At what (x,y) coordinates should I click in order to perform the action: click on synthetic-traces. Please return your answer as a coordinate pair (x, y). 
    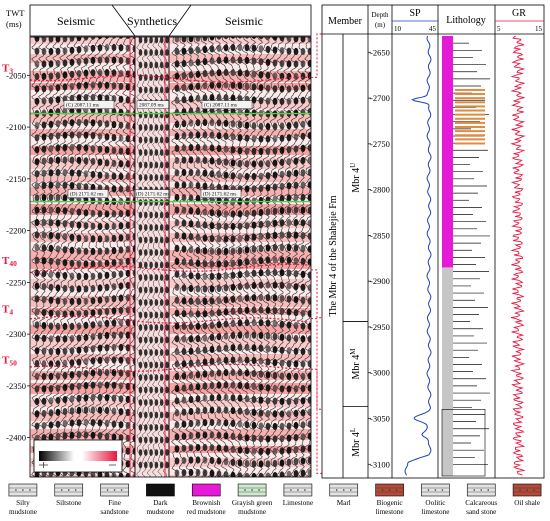
    Looking at the image, I should click on (152, 257).